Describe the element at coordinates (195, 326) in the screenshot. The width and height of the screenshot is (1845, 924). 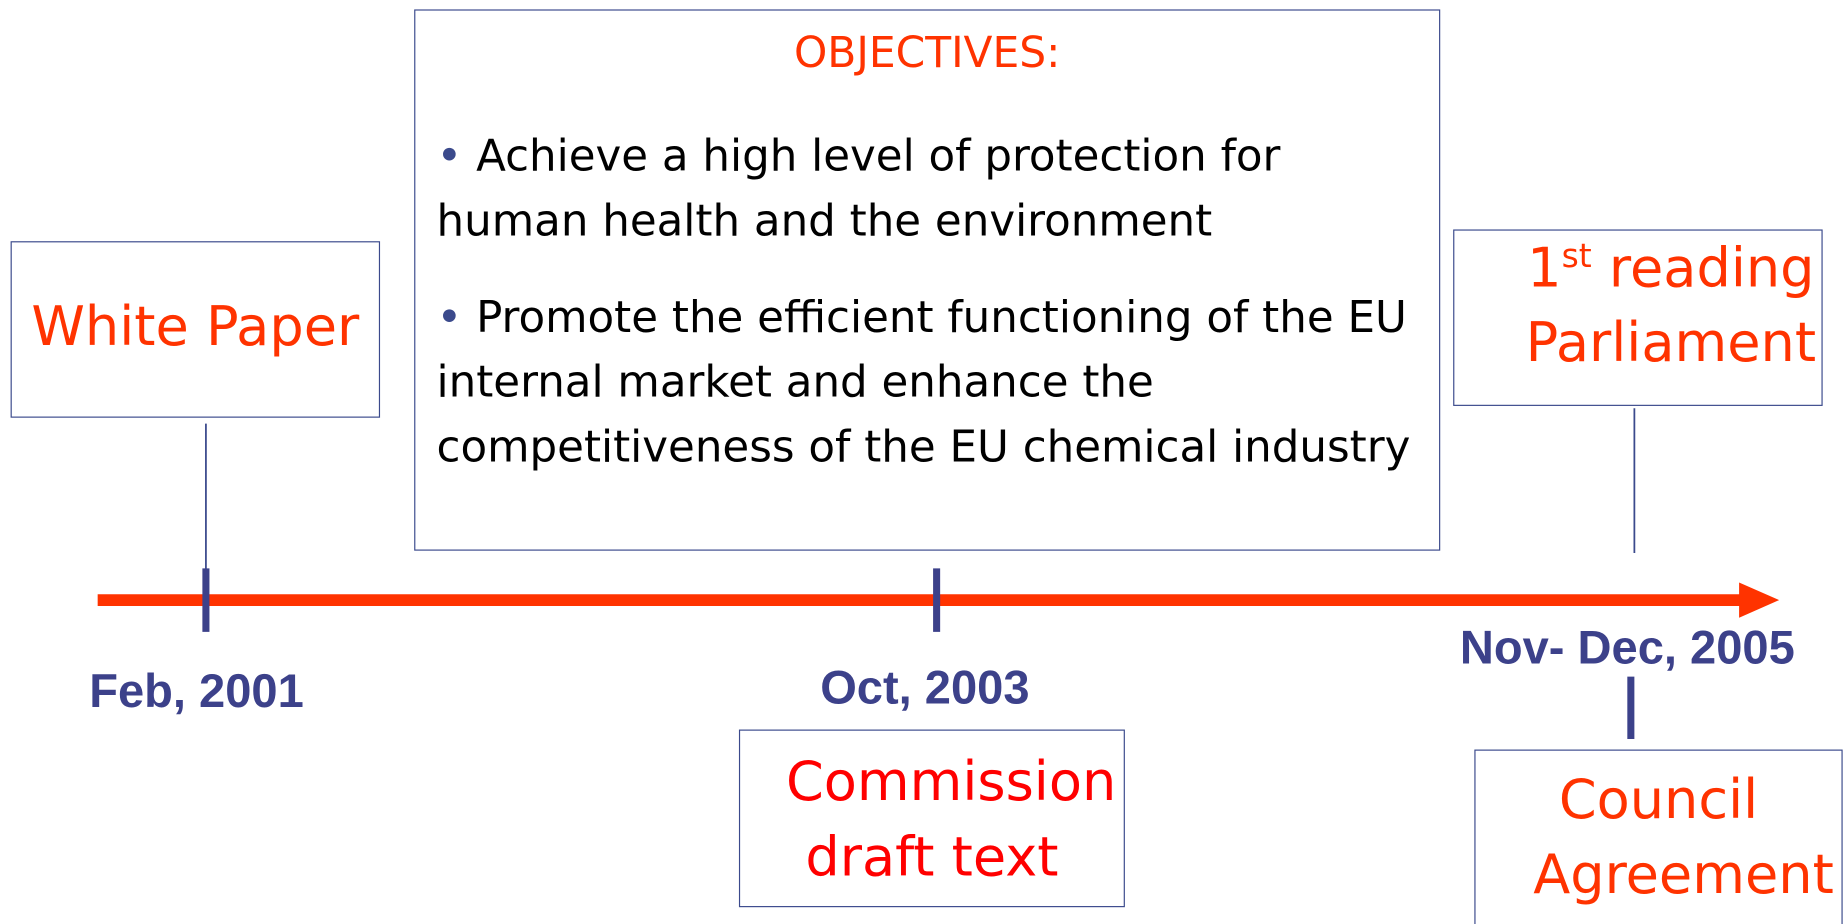
I see `event-label: White Paper` at that location.